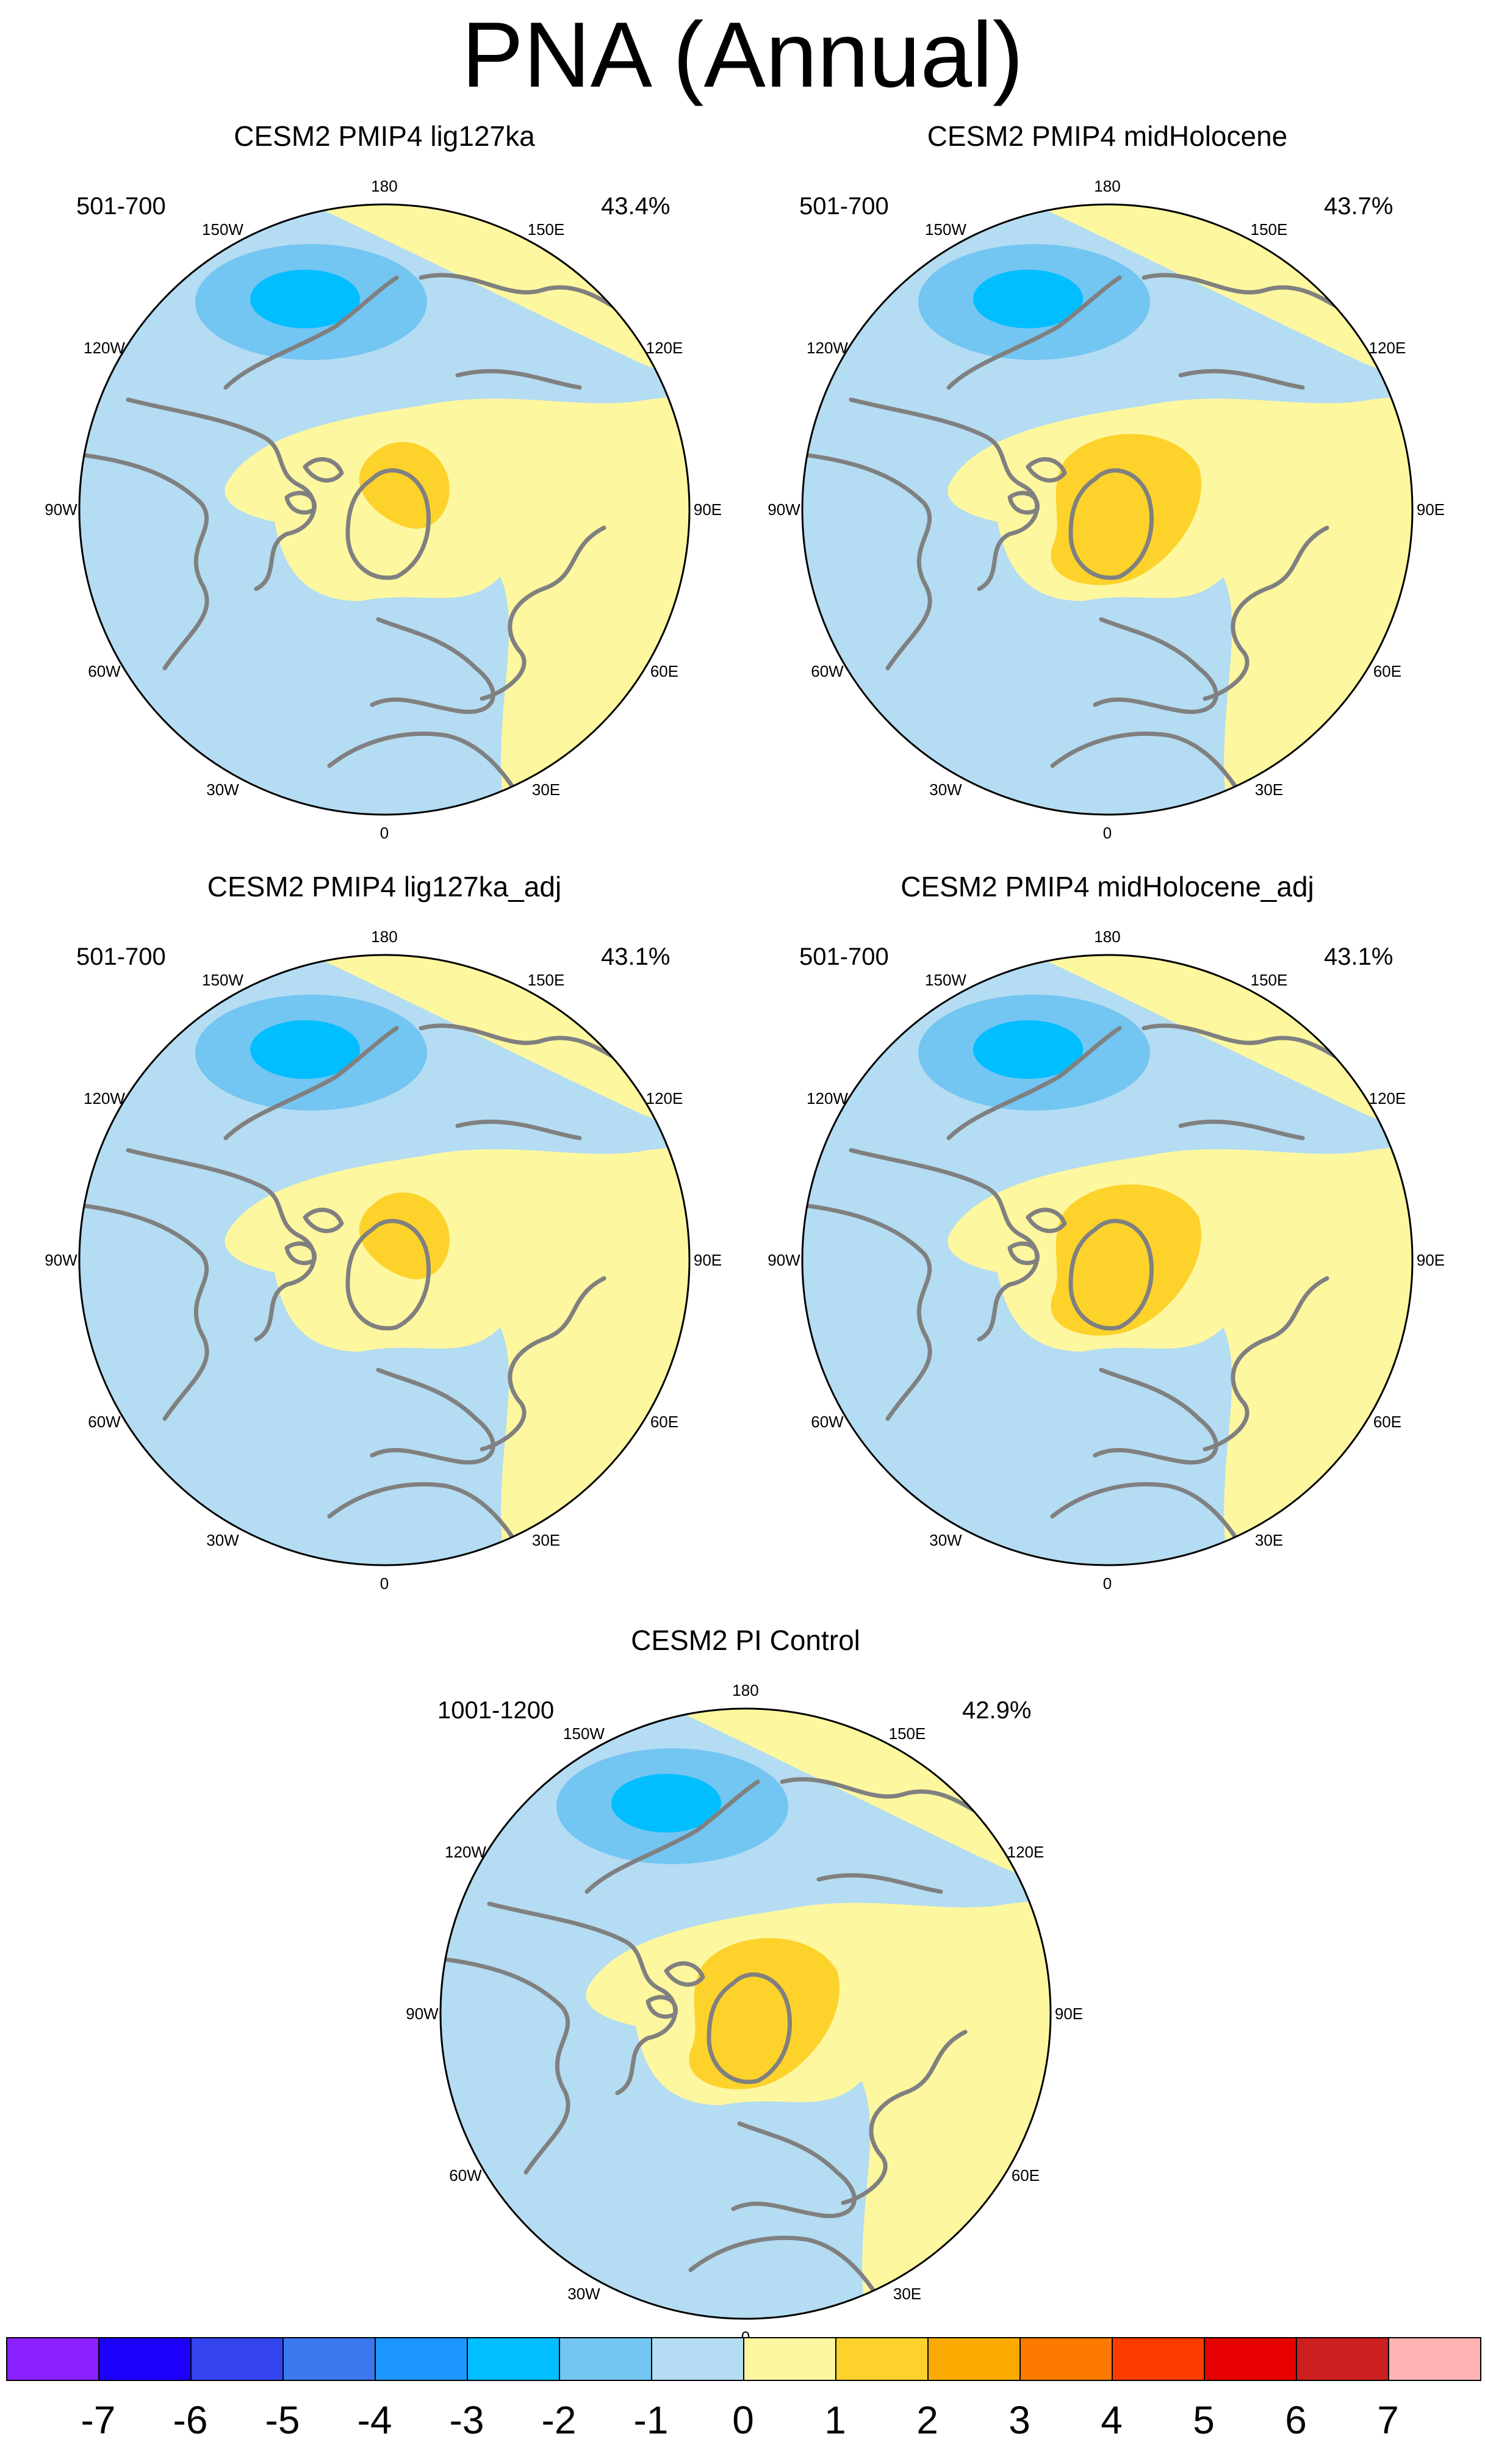 The width and height of the screenshot is (1485, 2464). Describe the element at coordinates (1388, 2420) in the screenshot. I see `colorbar-tick-label: 7` at that location.